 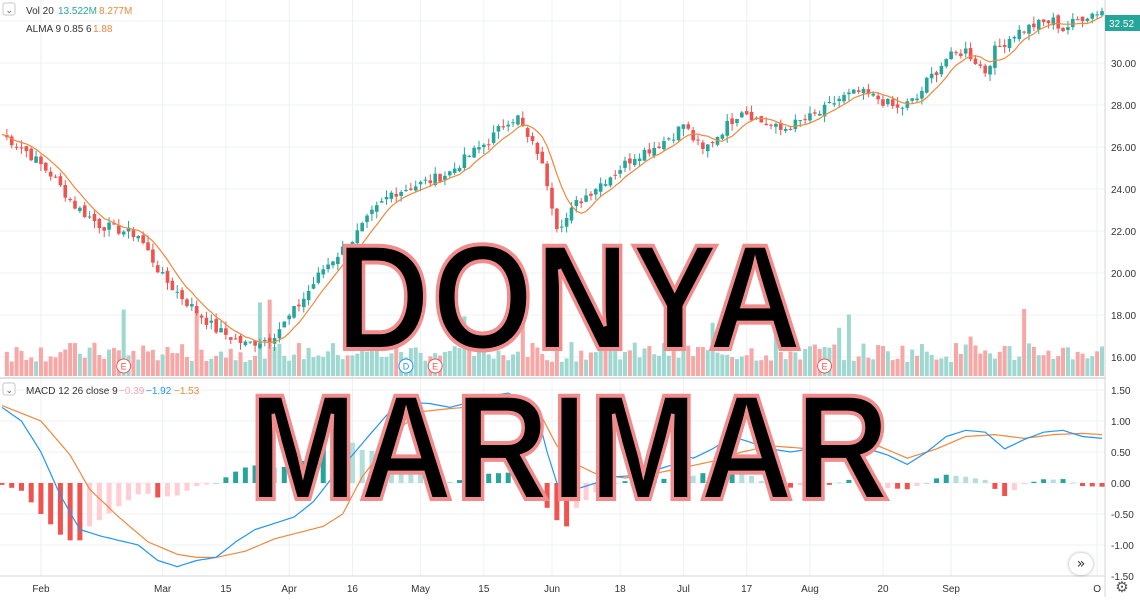 What do you see at coordinates (132, 391) in the screenshot?
I see `macd-hist-value: −0.39` at bounding box center [132, 391].